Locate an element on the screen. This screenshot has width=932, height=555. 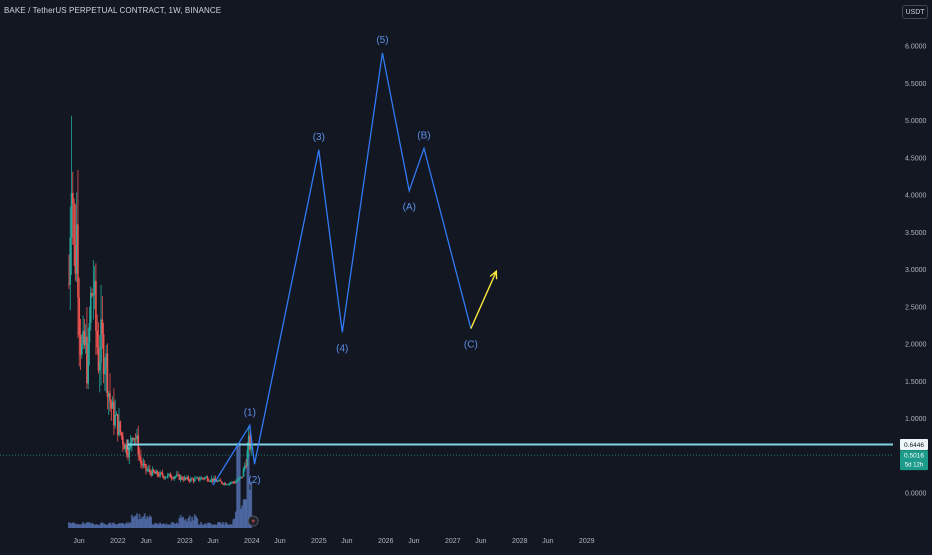
wave-label-2: (2) is located at coordinates (254, 480).